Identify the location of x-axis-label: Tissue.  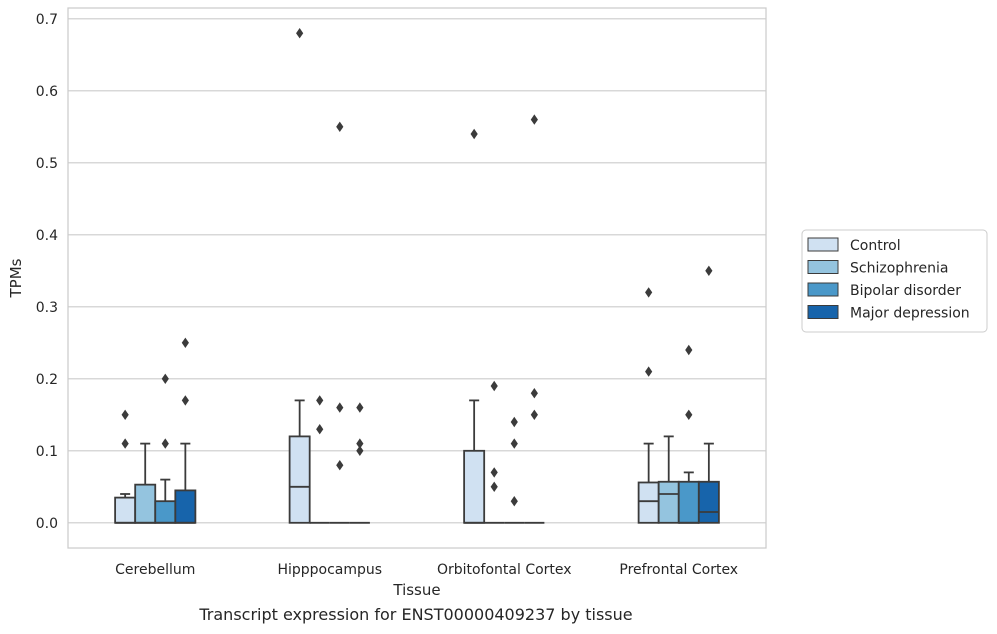
(416, 590).